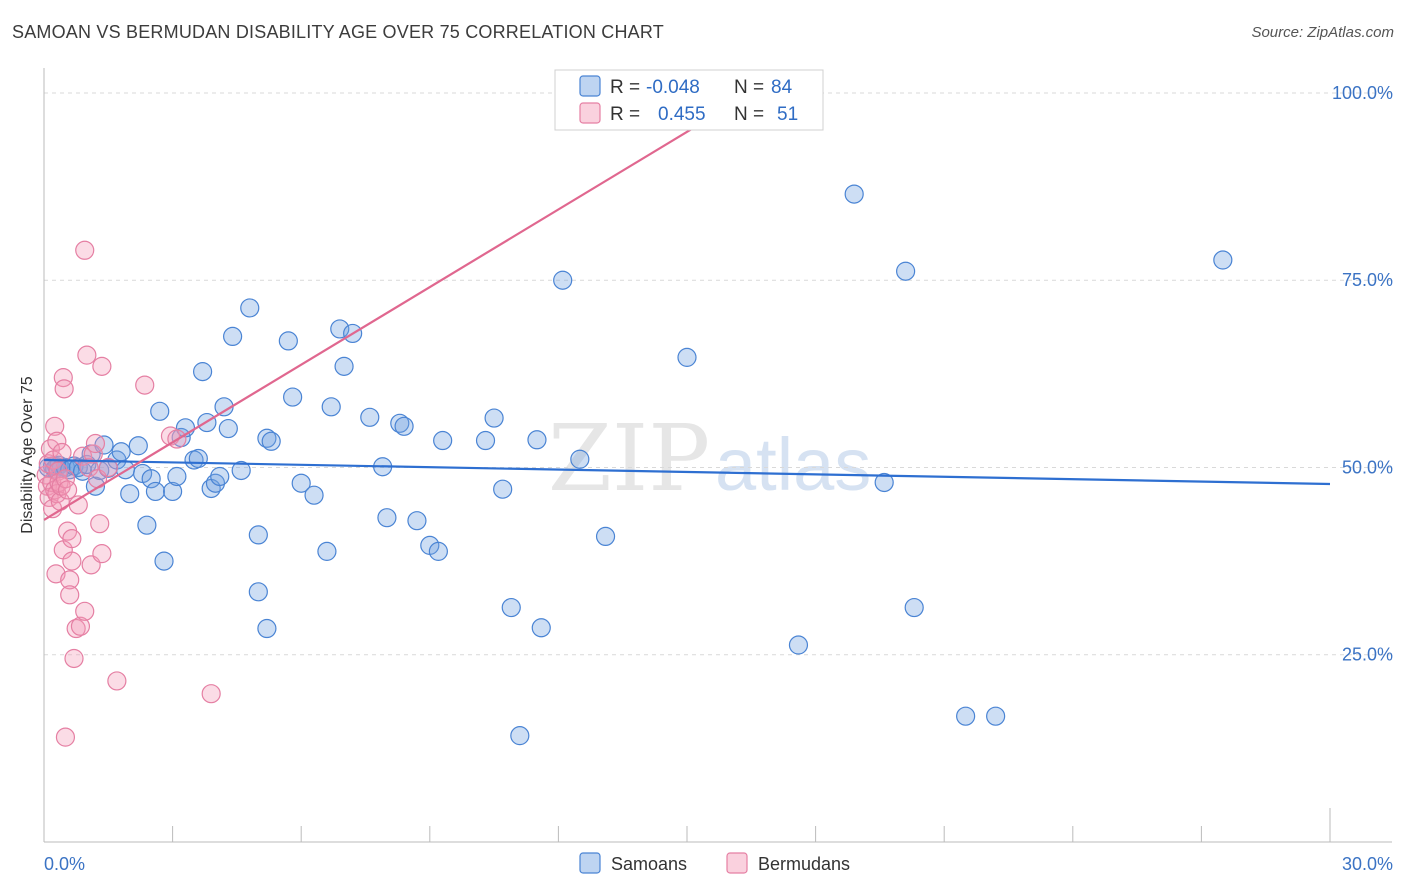 The image size is (1406, 892). I want to click on watermark-atlas: atlas, so click(793, 464).